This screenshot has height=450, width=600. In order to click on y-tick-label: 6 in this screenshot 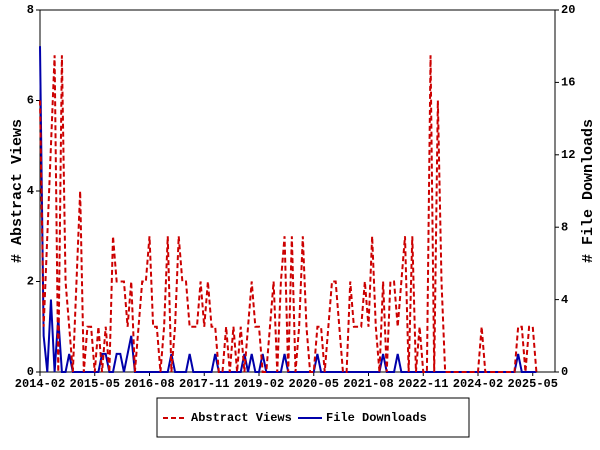, I will do `click(30, 101)`.